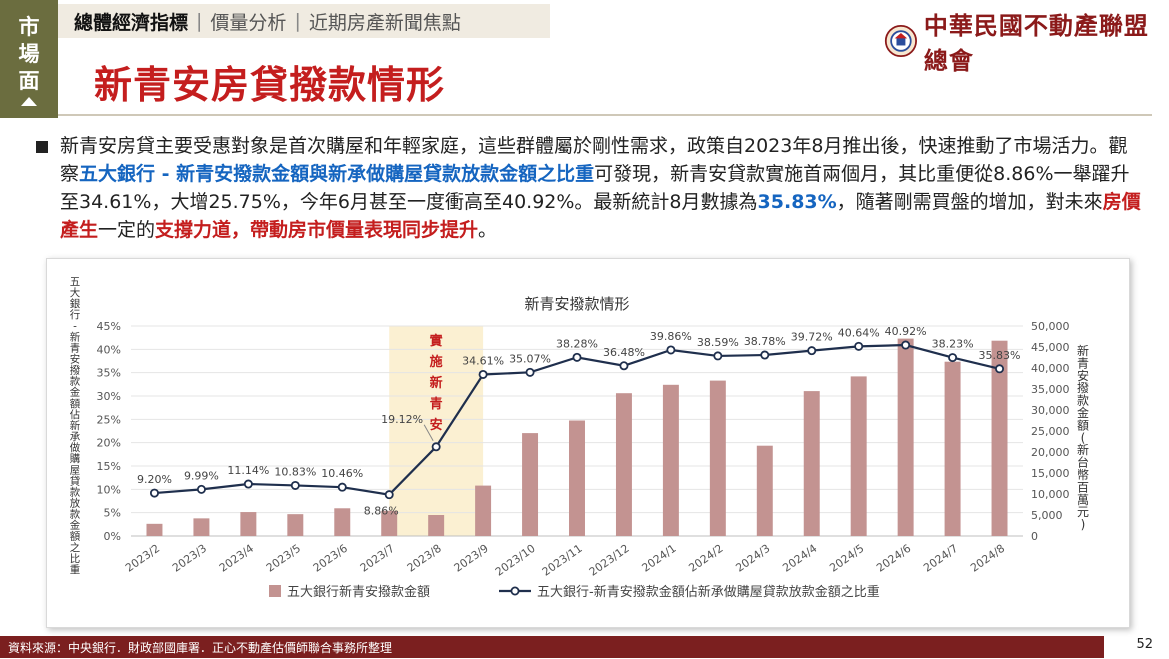  What do you see at coordinates (1083, 387) in the screenshot?
I see `right-axis-title: 撥` at bounding box center [1083, 387].